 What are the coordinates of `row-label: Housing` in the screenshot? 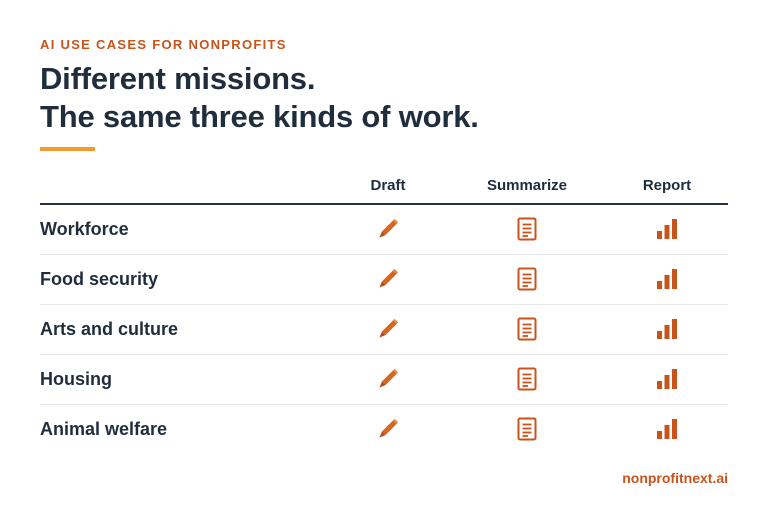 It's located at (76, 379).